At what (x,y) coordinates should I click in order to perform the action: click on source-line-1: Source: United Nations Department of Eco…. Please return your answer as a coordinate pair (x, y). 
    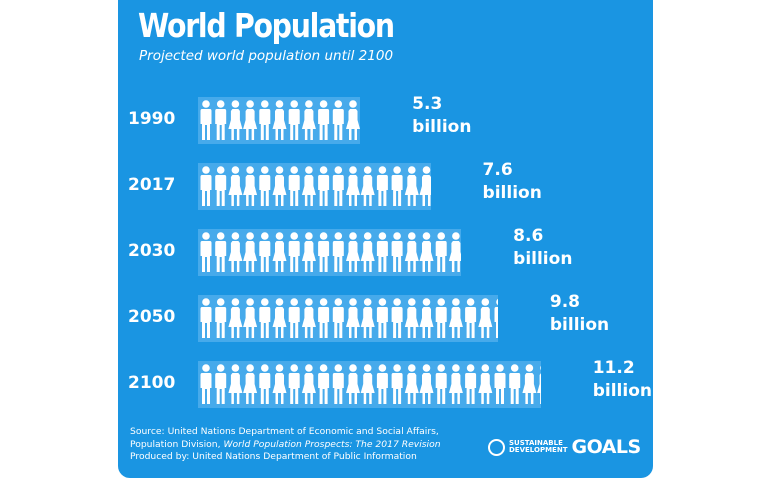
    Looking at the image, I should click on (284, 431).